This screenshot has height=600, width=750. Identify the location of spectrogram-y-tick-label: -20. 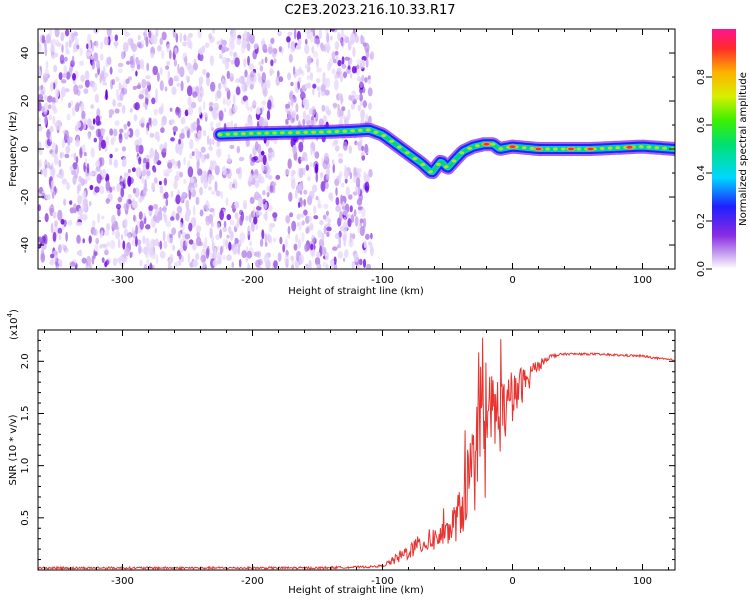
(25, 197).